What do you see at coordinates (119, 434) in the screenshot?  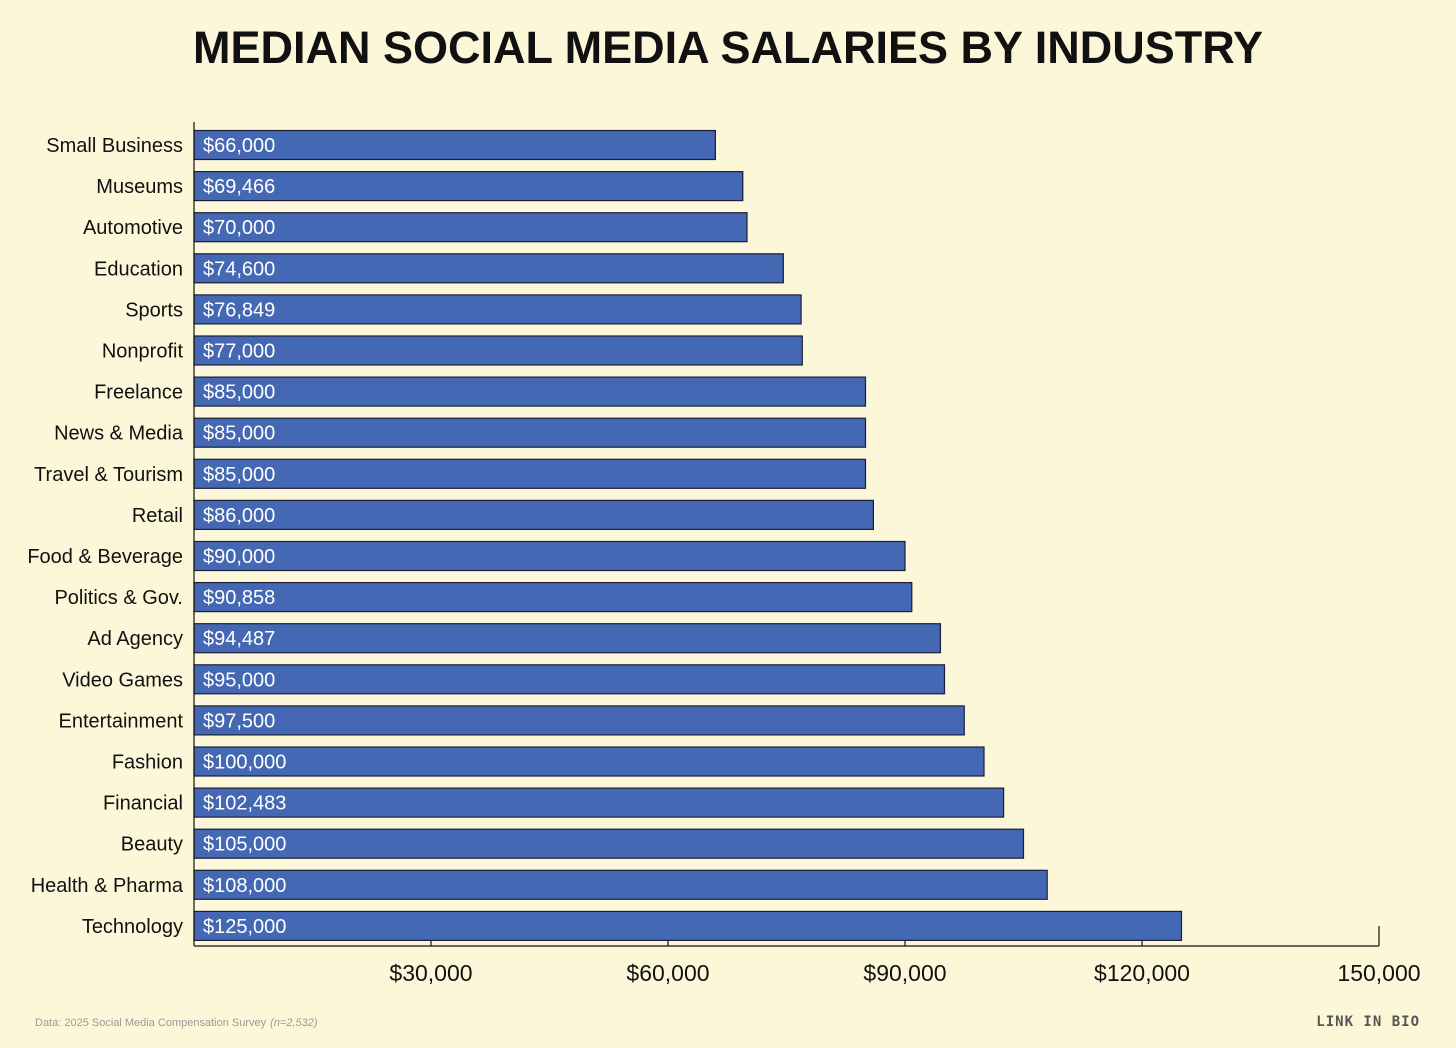 I see `category-label: News & Media` at bounding box center [119, 434].